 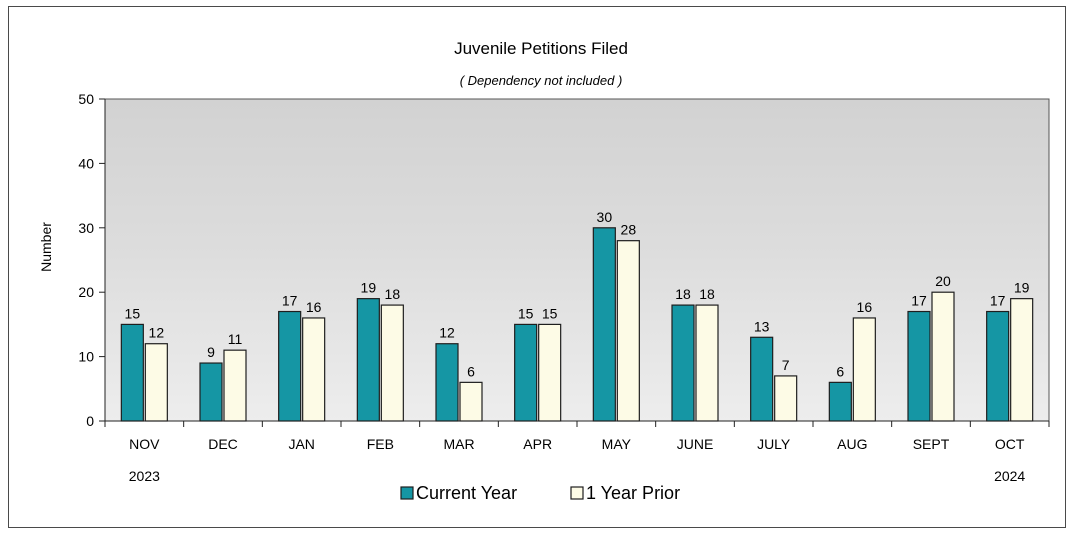 I want to click on data-label: 28, so click(x=629, y=230).